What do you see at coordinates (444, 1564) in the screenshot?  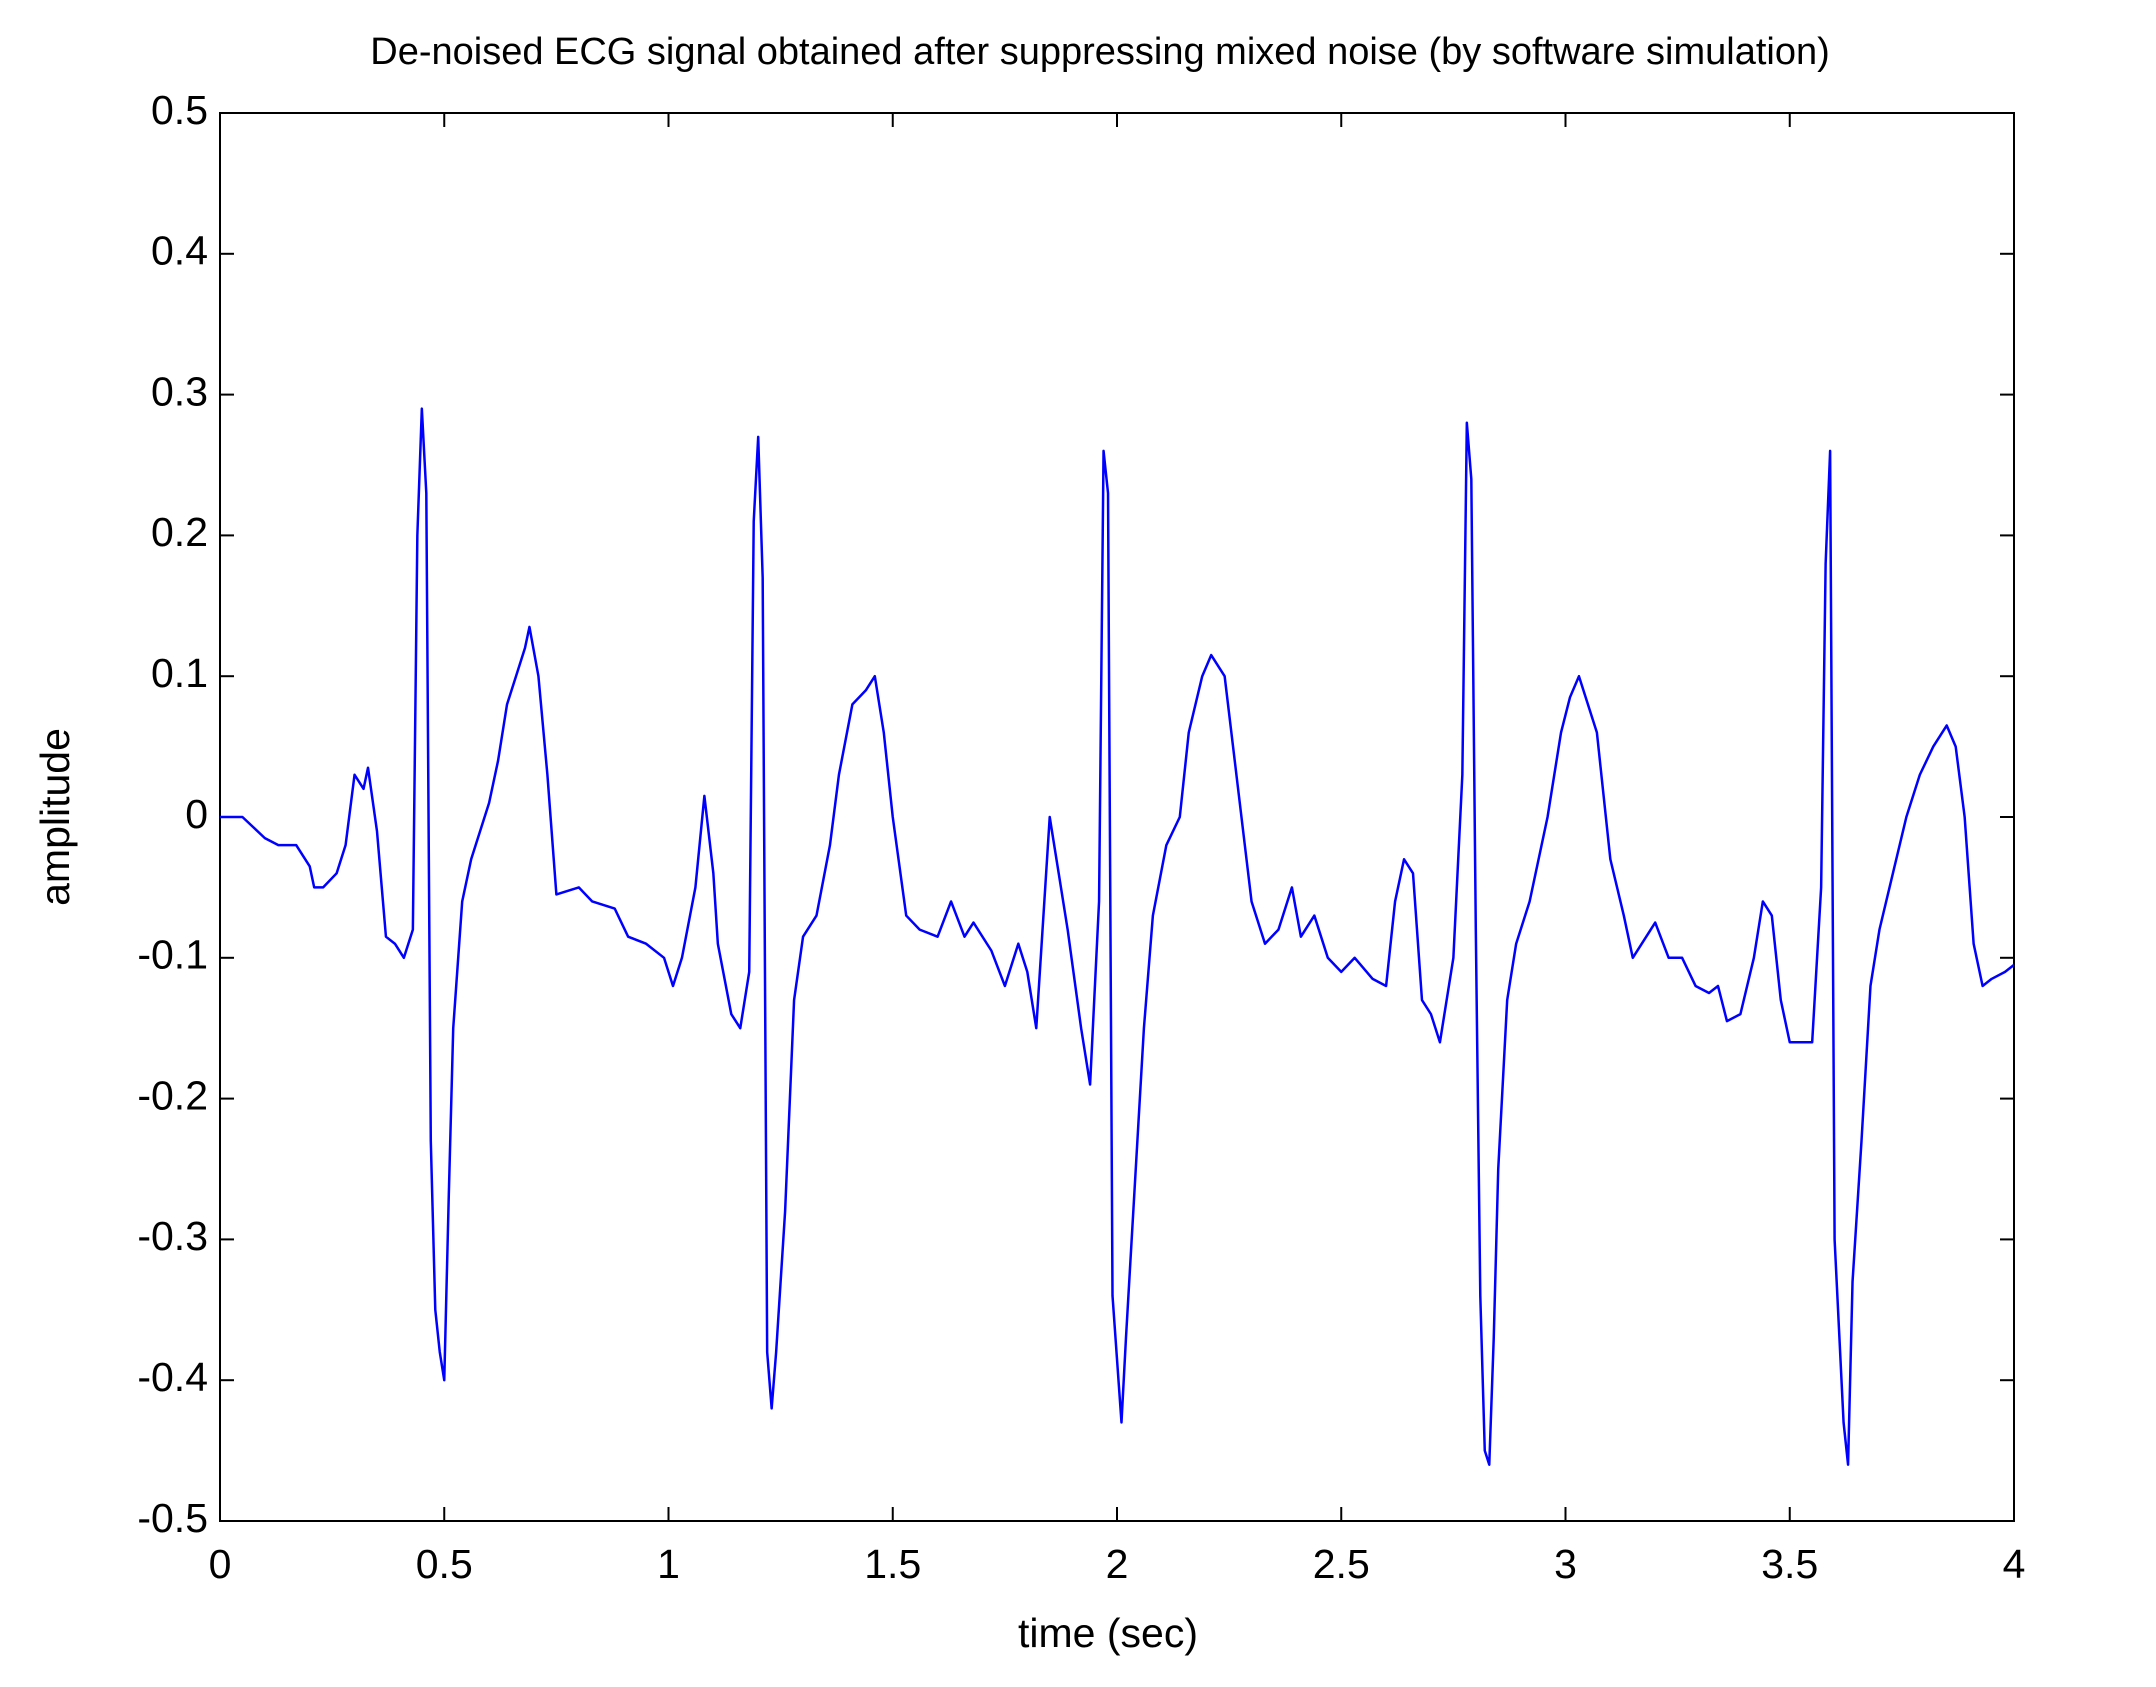 I see `x-tick-label: 0.5` at bounding box center [444, 1564].